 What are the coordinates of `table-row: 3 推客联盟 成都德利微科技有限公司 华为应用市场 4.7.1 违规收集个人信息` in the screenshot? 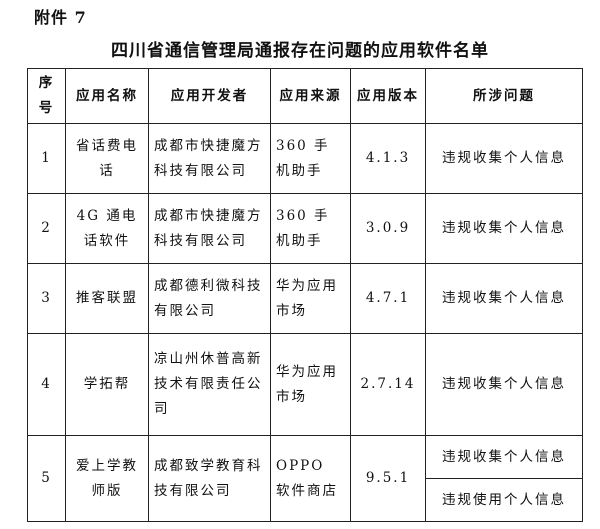 It's located at (305, 298).